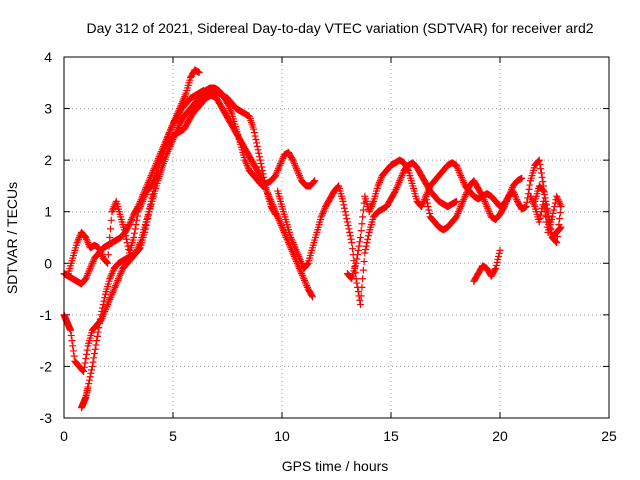 The image size is (640, 480). What do you see at coordinates (609, 436) in the screenshot?
I see `x-tick-label: 25` at bounding box center [609, 436].